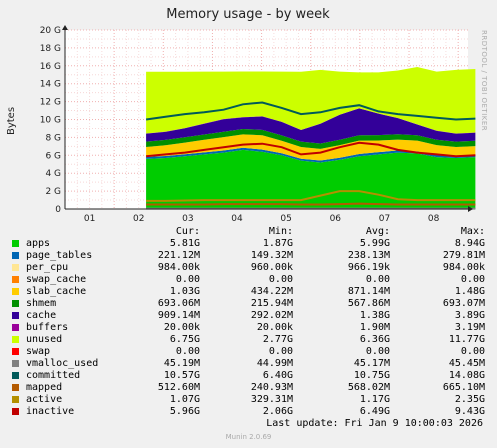 The height and width of the screenshot is (448, 497). What do you see at coordinates (178, 387) in the screenshot?
I see `legend-cur-value: 512.60M` at bounding box center [178, 387].